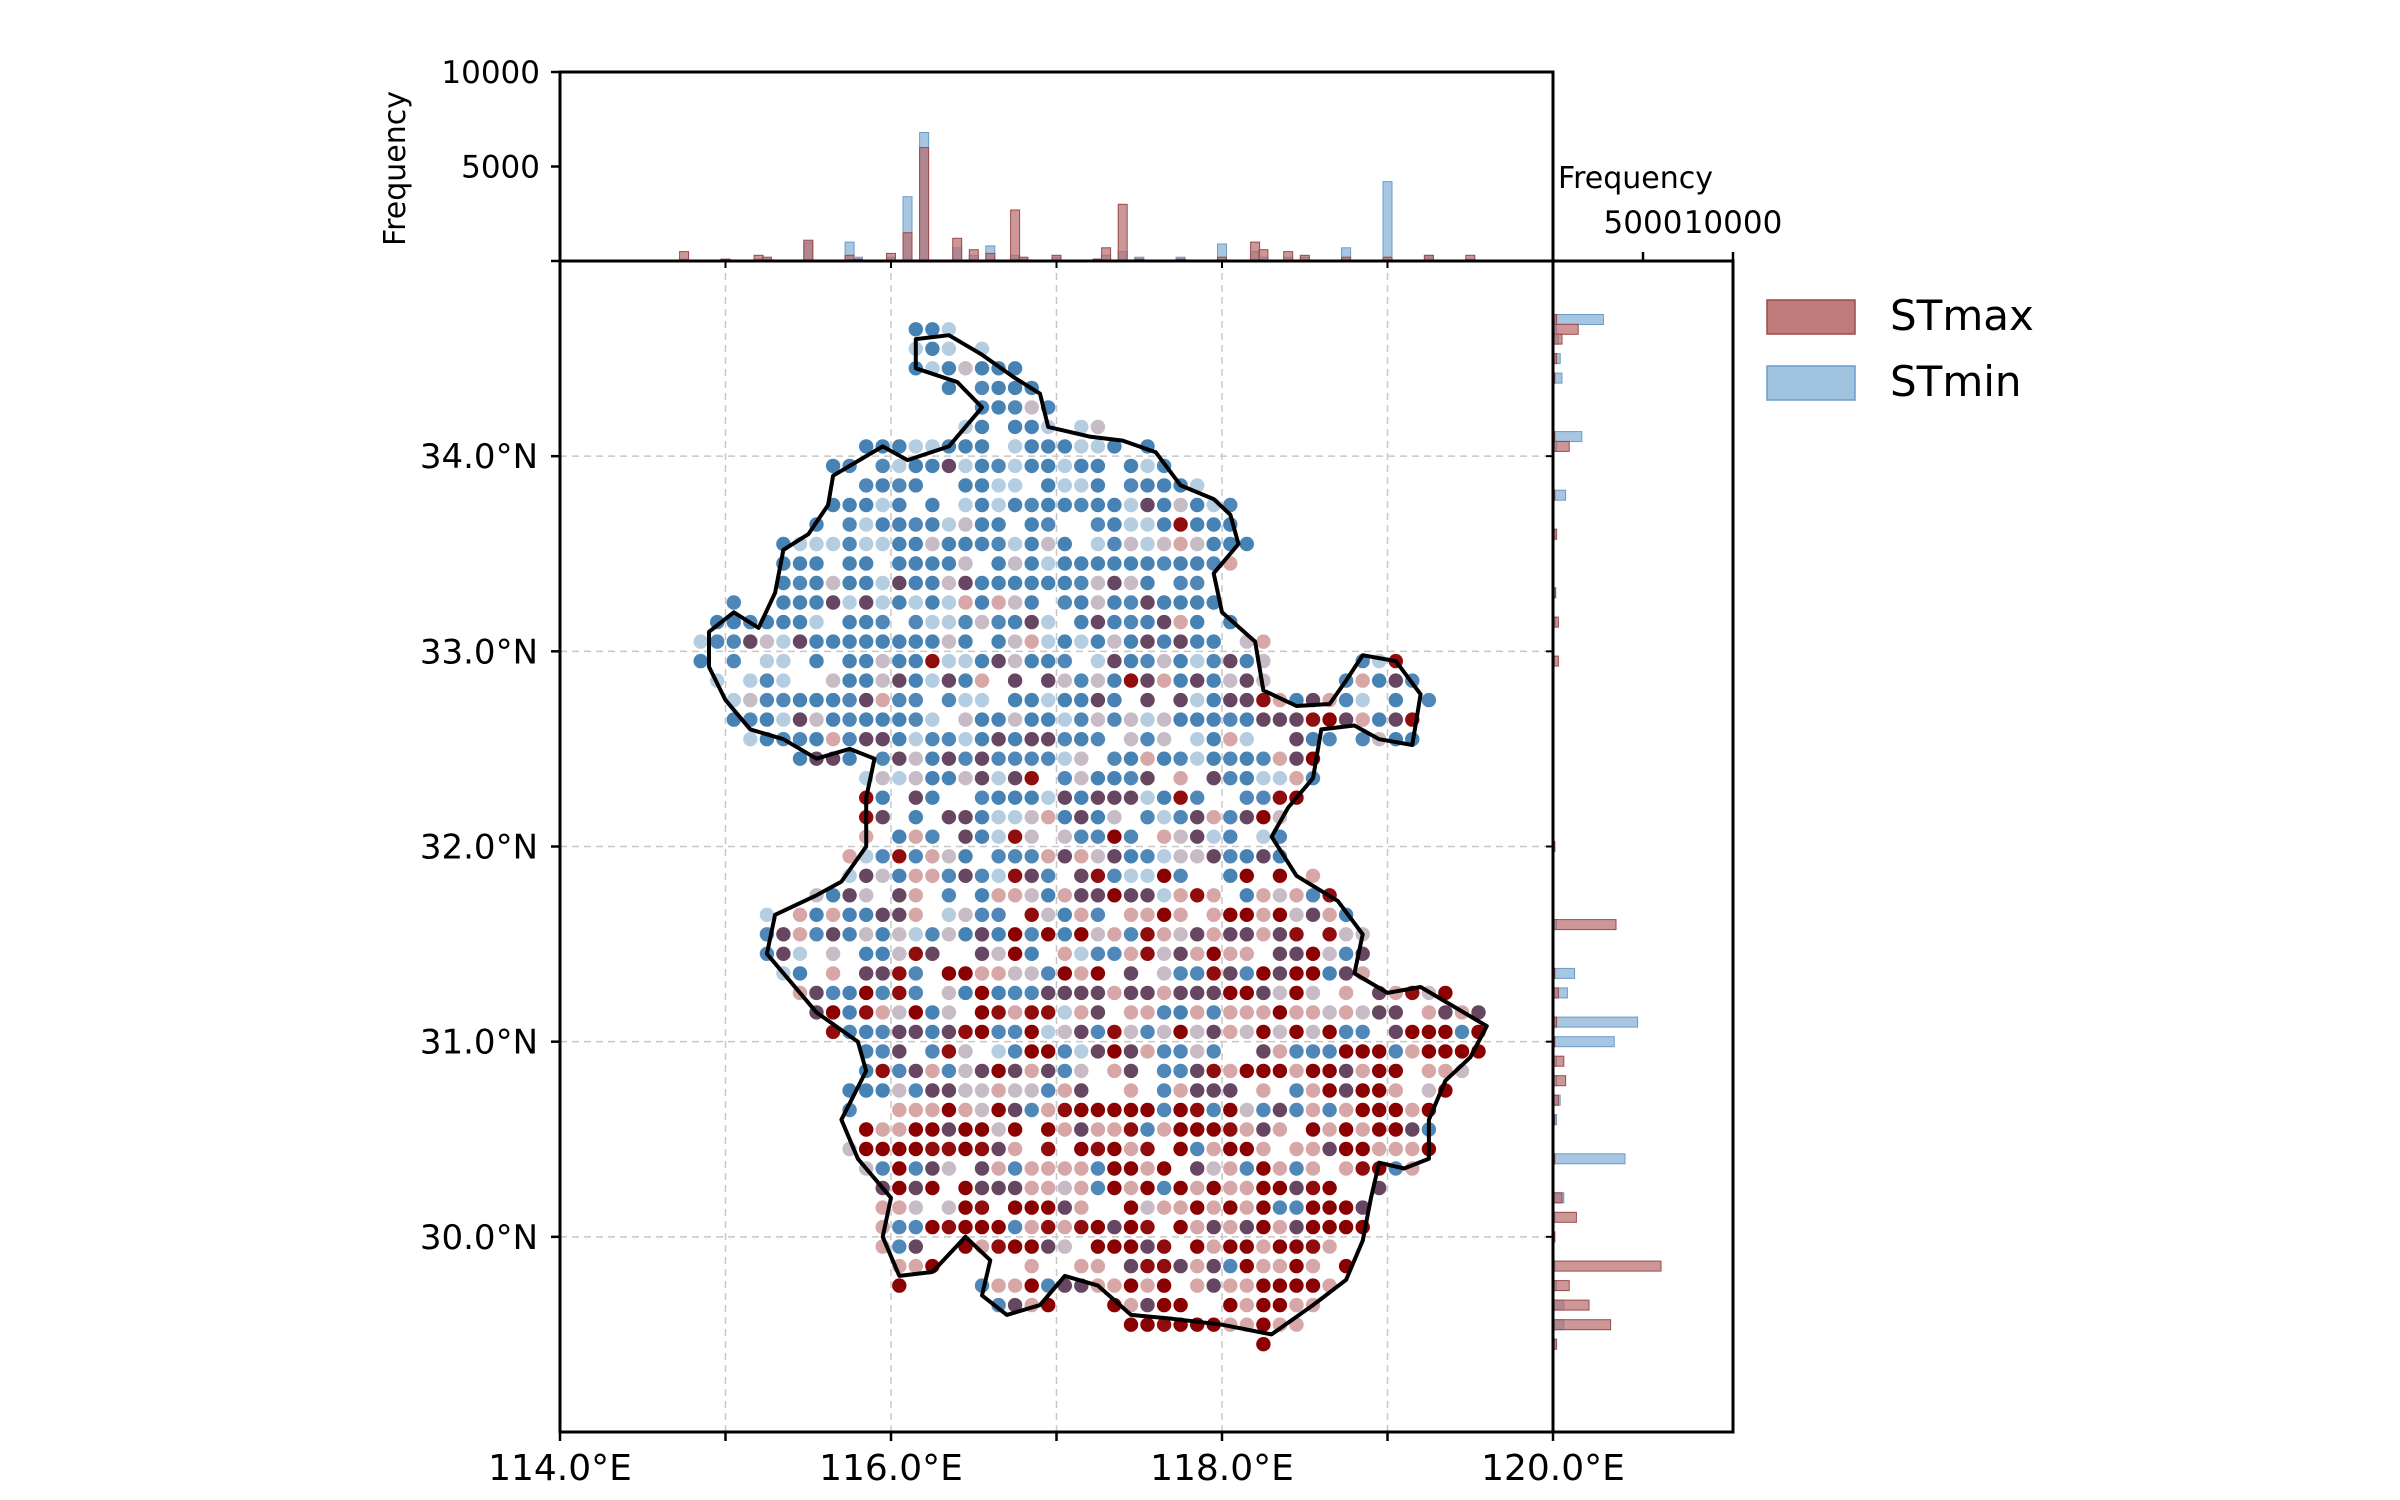 The image size is (2400, 1500). I want to click on legend: STmax STmin, so click(1900, 348).